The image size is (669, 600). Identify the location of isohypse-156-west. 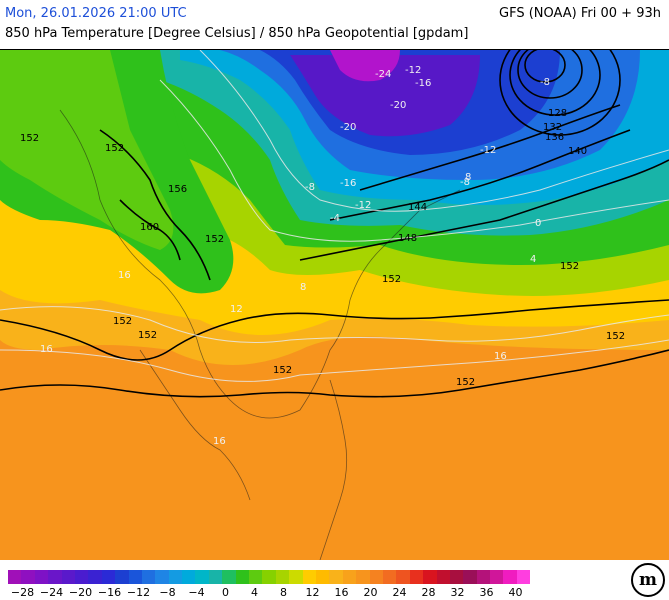
(155, 205).